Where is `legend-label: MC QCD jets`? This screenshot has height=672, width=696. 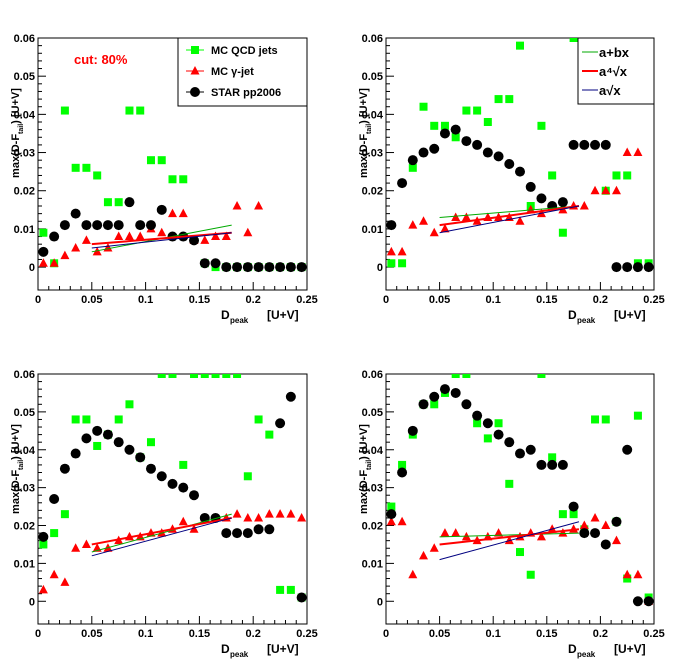
legend-label: MC QCD jets is located at coordinates (244, 51).